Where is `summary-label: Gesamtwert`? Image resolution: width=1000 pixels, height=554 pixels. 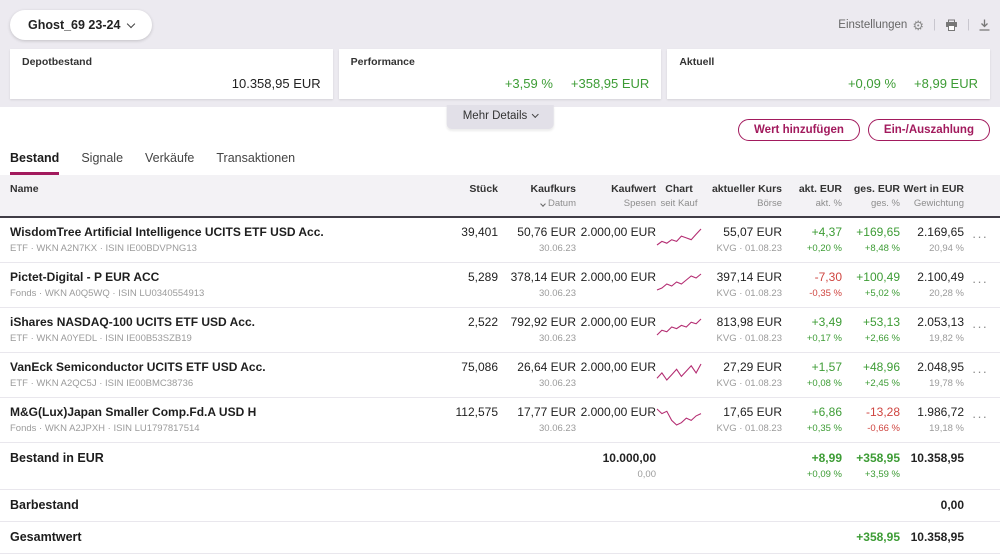
summary-label: Gesamtwert is located at coordinates (46, 537).